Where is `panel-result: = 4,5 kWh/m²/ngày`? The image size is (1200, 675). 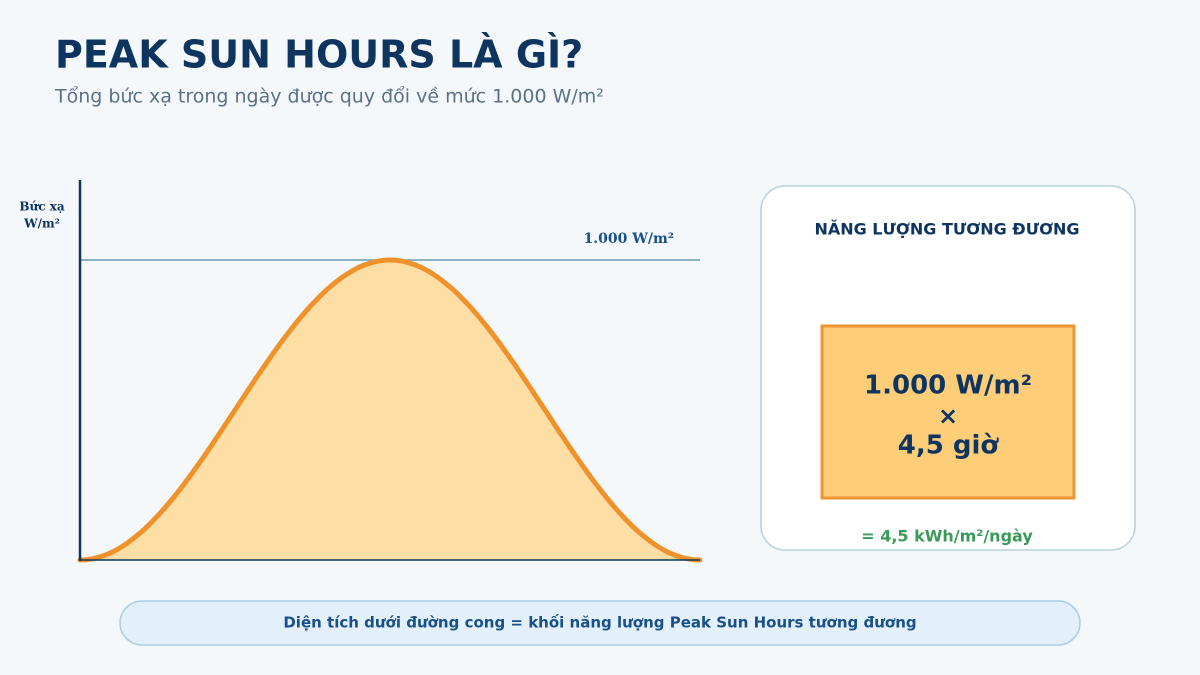 panel-result: = 4,5 kWh/m²/ngày is located at coordinates (947, 536).